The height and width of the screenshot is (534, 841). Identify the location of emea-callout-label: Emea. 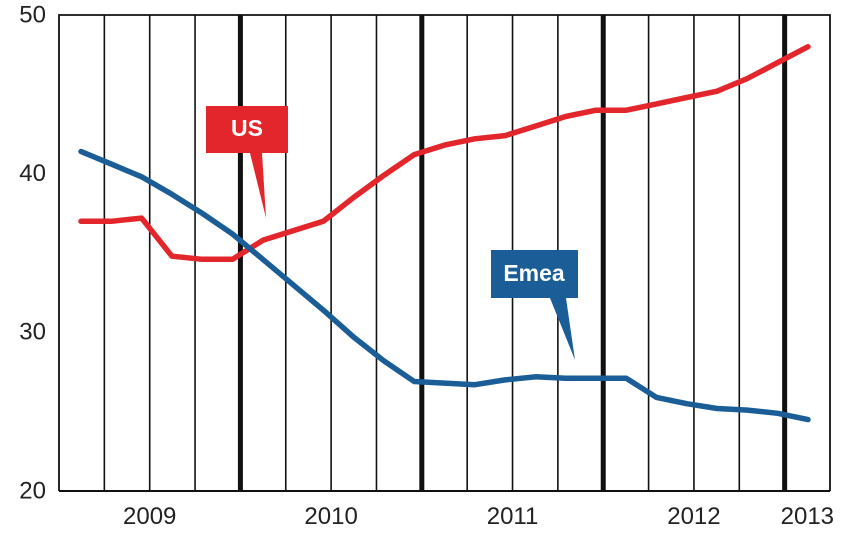
(534, 273).